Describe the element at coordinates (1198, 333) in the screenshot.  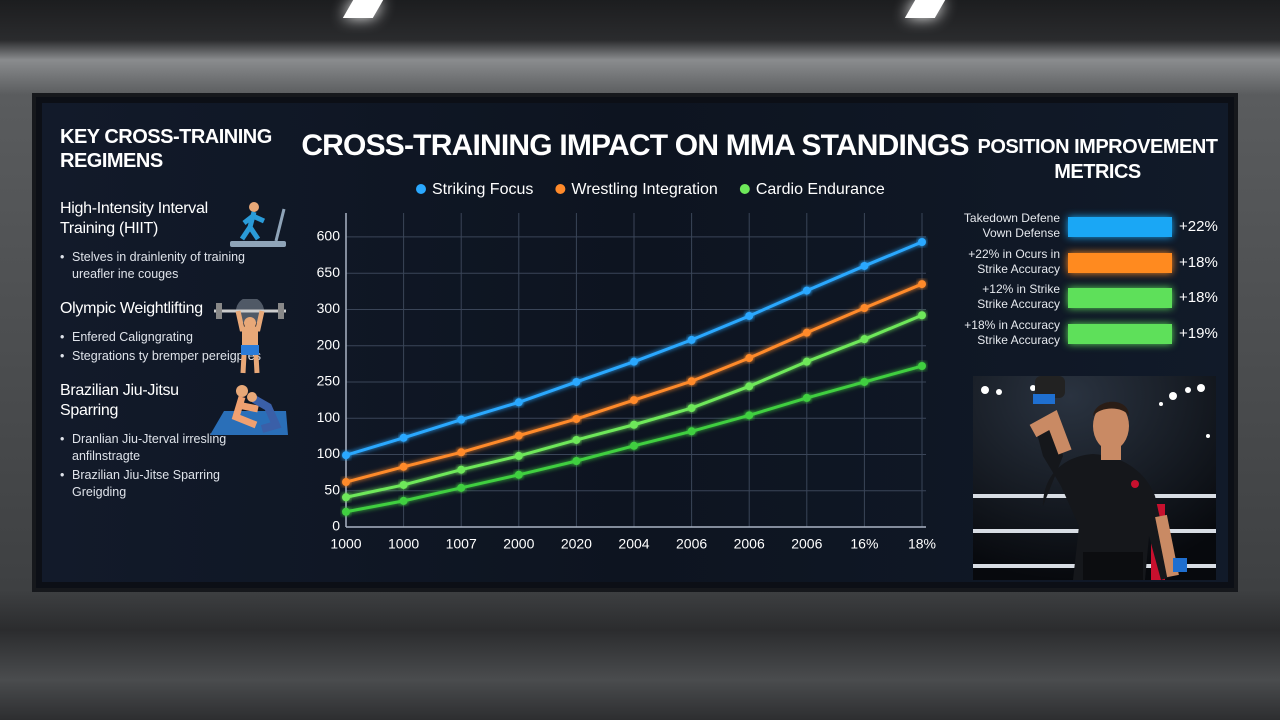
I see `metric-value: +19%` at that location.